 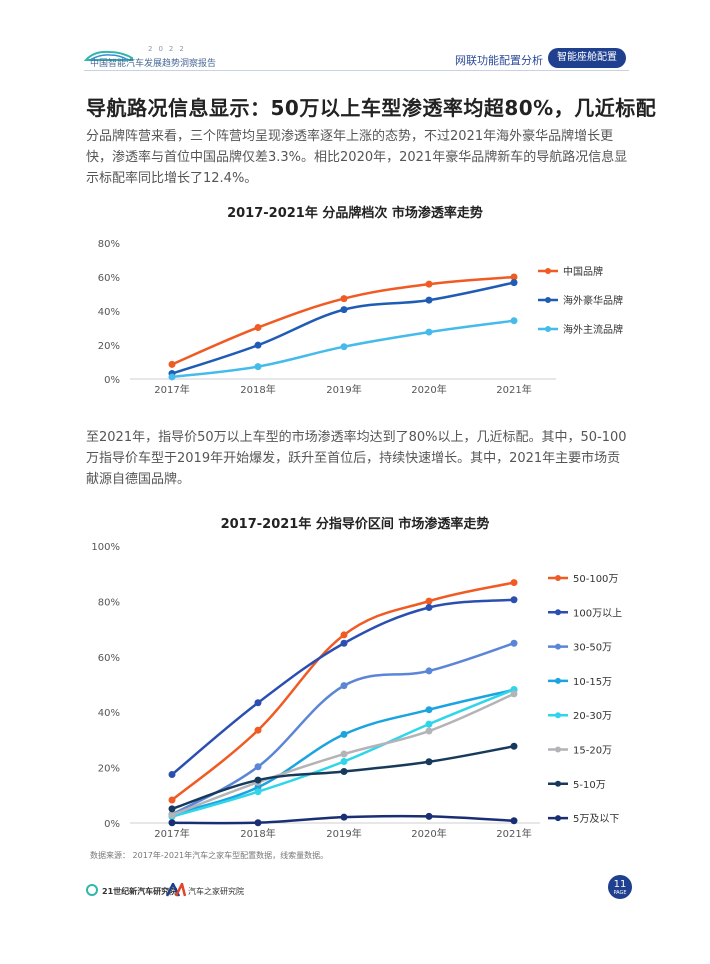 I want to click on legend-label: 海外主流品牌, so click(x=593, y=329).